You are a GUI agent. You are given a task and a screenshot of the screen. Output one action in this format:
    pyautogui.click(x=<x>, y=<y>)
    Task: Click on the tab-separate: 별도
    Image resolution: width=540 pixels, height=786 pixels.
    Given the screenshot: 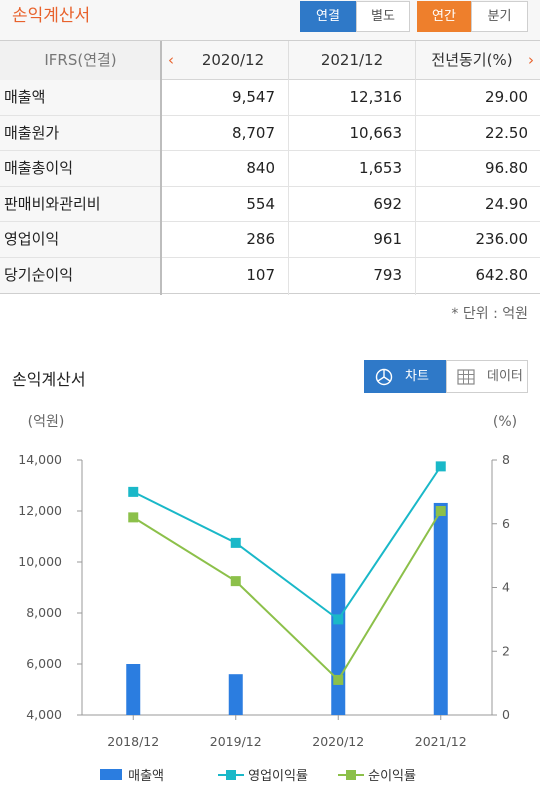 What is the action you would take?
    pyautogui.click(x=383, y=16)
    